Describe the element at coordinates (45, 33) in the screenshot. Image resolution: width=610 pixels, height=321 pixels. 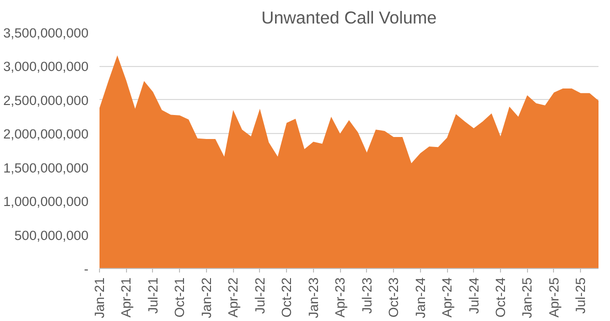
I see `y-tick-label: 3,500,000,000` at that location.